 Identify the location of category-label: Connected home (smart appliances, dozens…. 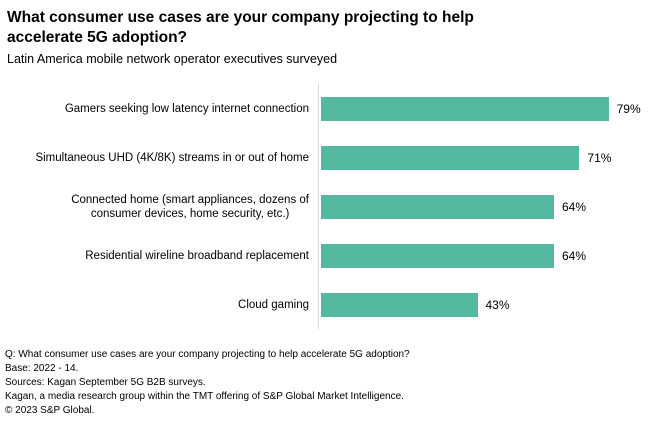
(190, 206).